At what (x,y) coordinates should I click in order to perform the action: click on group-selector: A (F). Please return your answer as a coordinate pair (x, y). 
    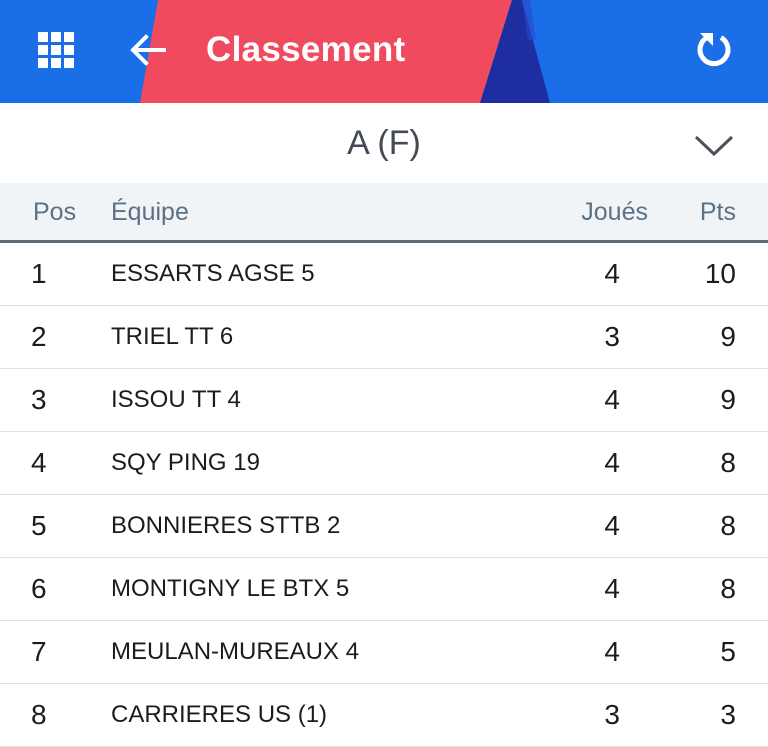
    Looking at the image, I should click on (384, 143).